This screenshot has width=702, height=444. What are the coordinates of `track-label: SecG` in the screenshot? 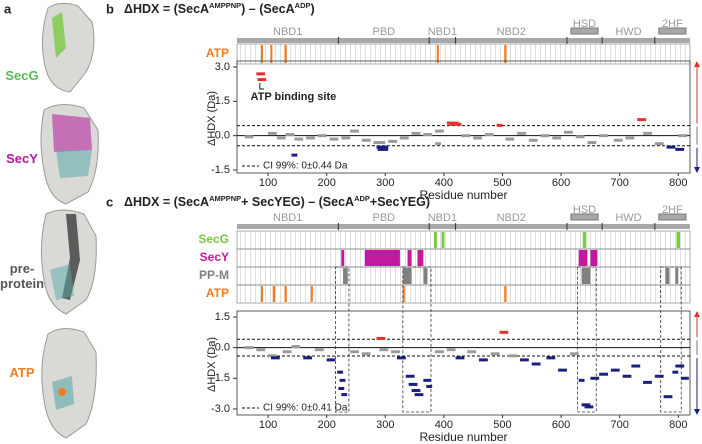 It's located at (213, 239).